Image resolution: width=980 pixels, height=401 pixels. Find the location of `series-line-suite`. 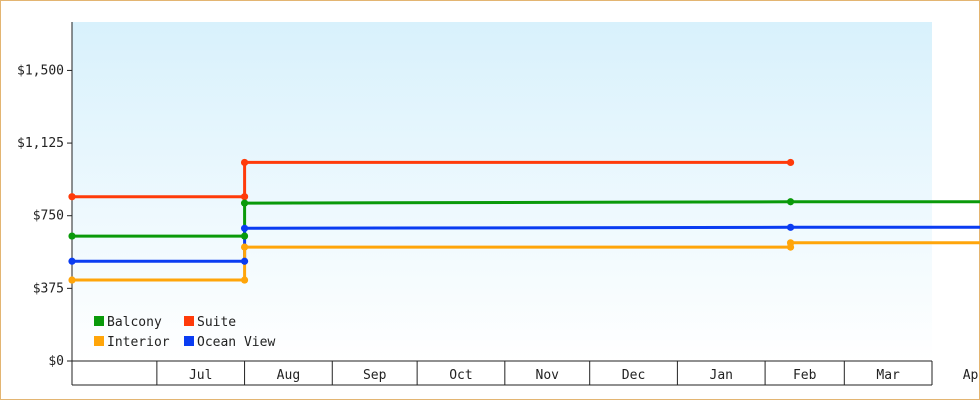

series-line-suite is located at coordinates (431, 179).